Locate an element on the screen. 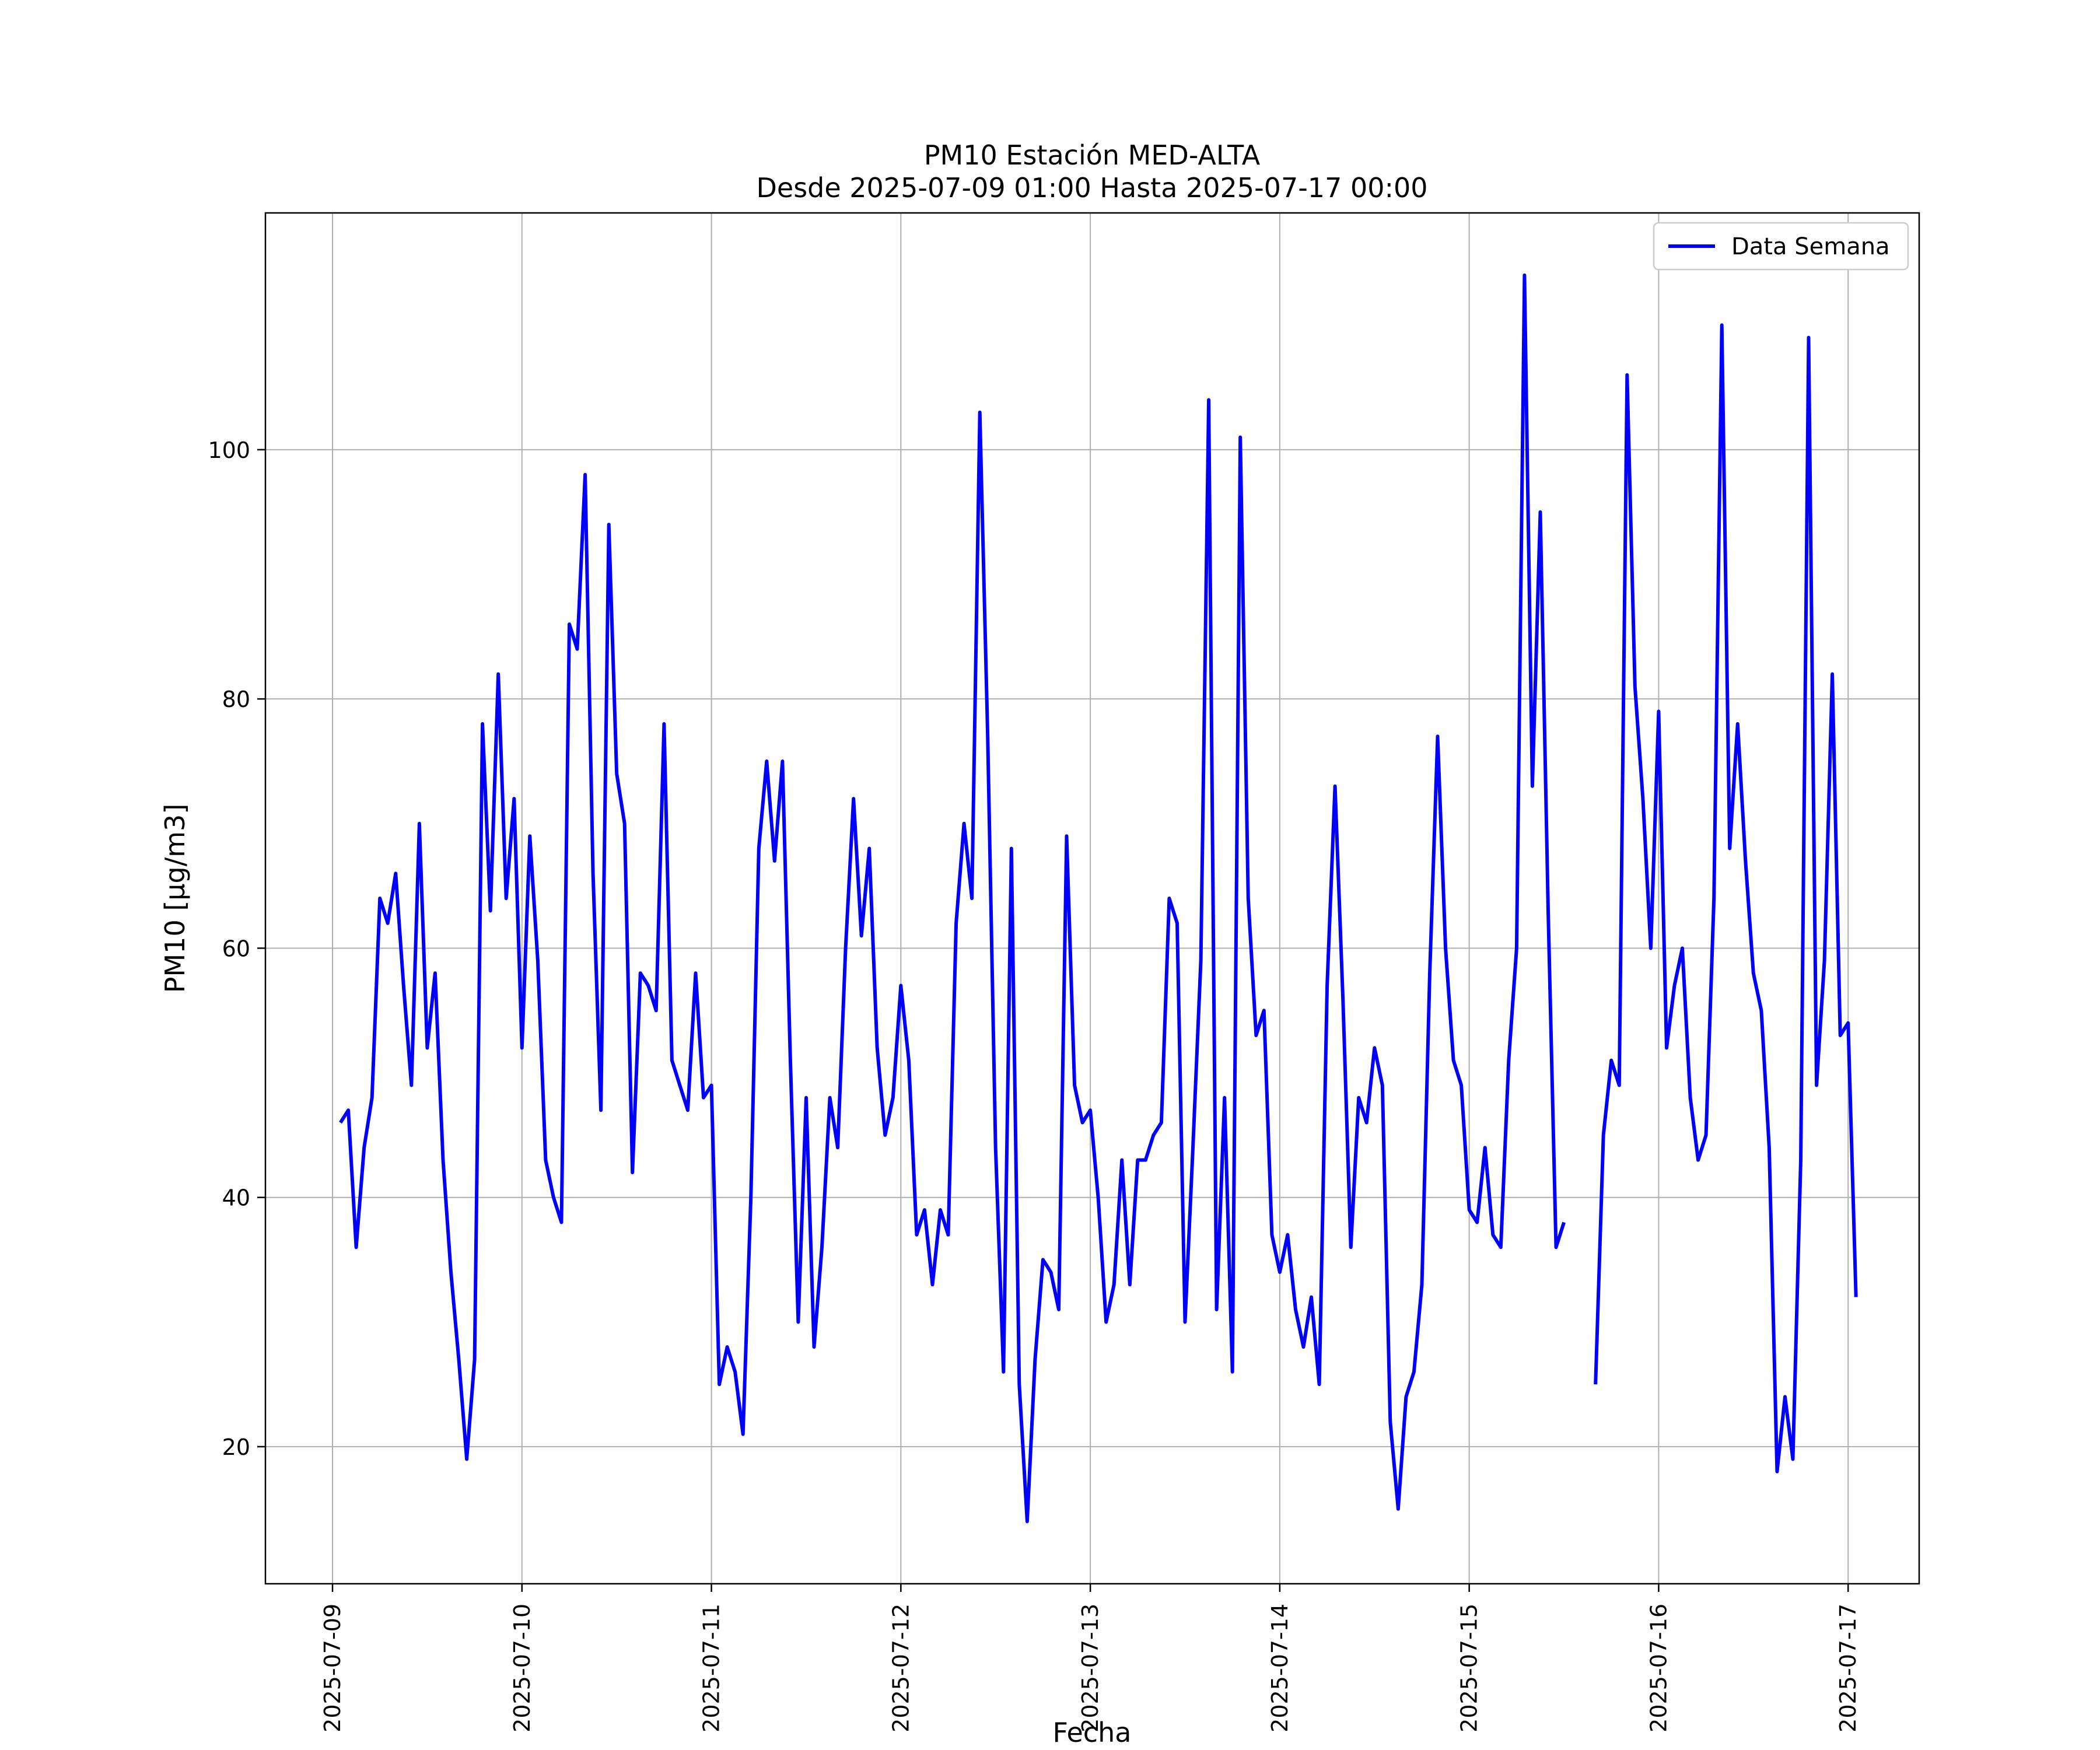  y-tick-label: 80 is located at coordinates (236, 699).